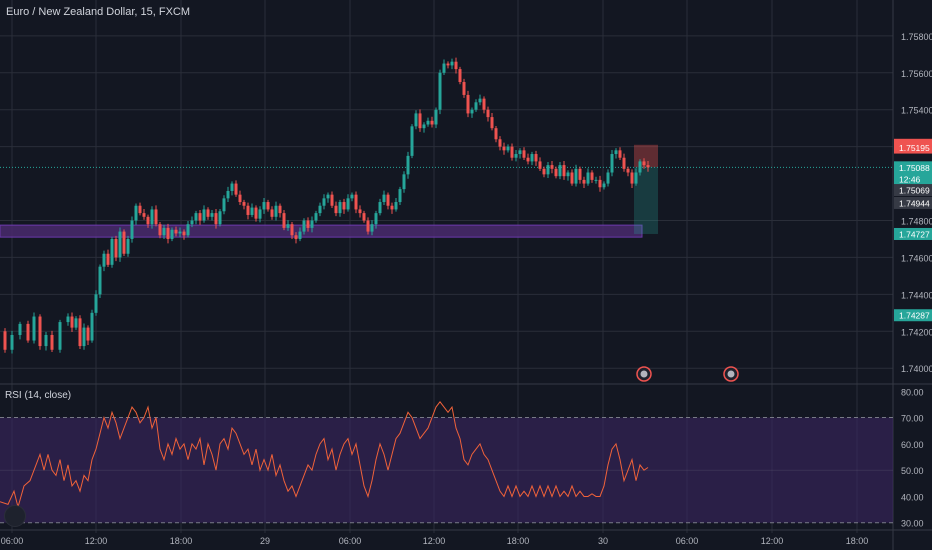 The image size is (932, 550). Describe the element at coordinates (15, 516) in the screenshot. I see `tradingview-logo-icon` at that location.